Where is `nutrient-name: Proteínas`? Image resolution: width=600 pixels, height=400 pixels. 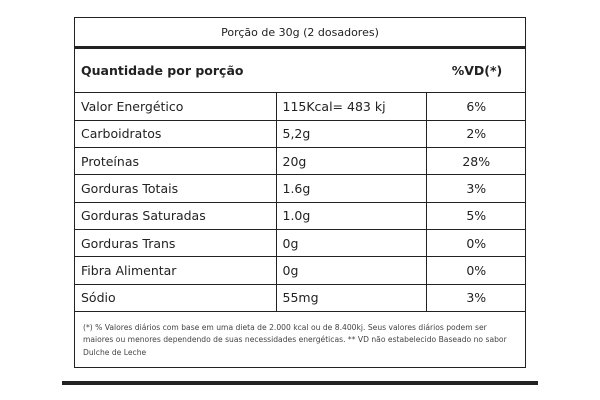
nutrient-name: Proteínas is located at coordinates (176, 161).